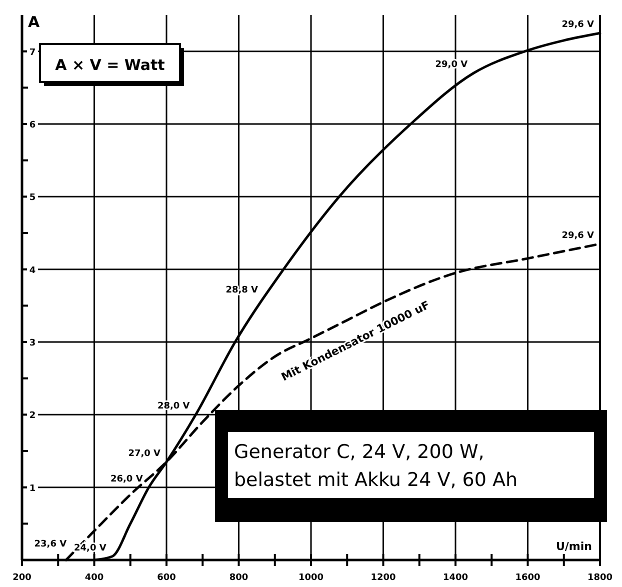  I want to click on y-tick-label: 1, so click(32, 489).